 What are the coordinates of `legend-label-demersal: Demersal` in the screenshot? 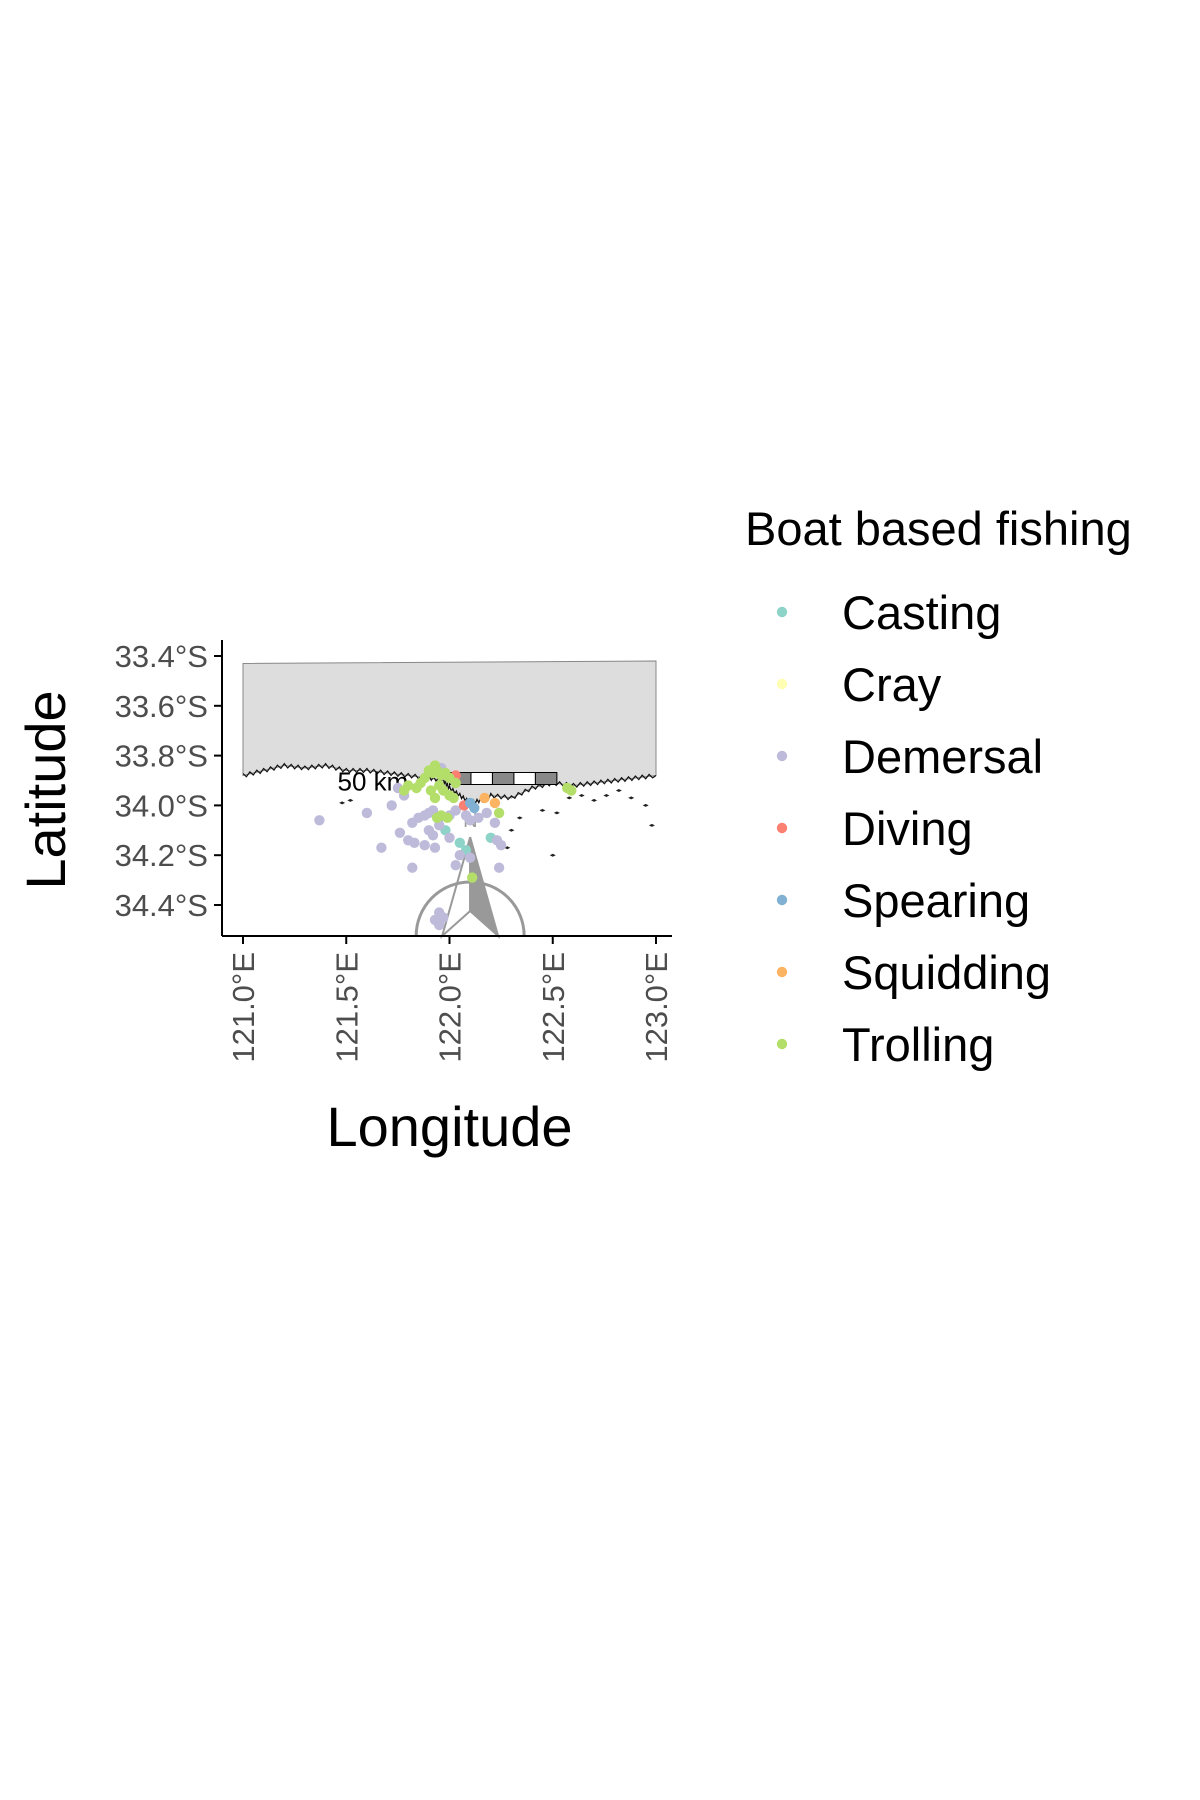 It's located at (942, 756).